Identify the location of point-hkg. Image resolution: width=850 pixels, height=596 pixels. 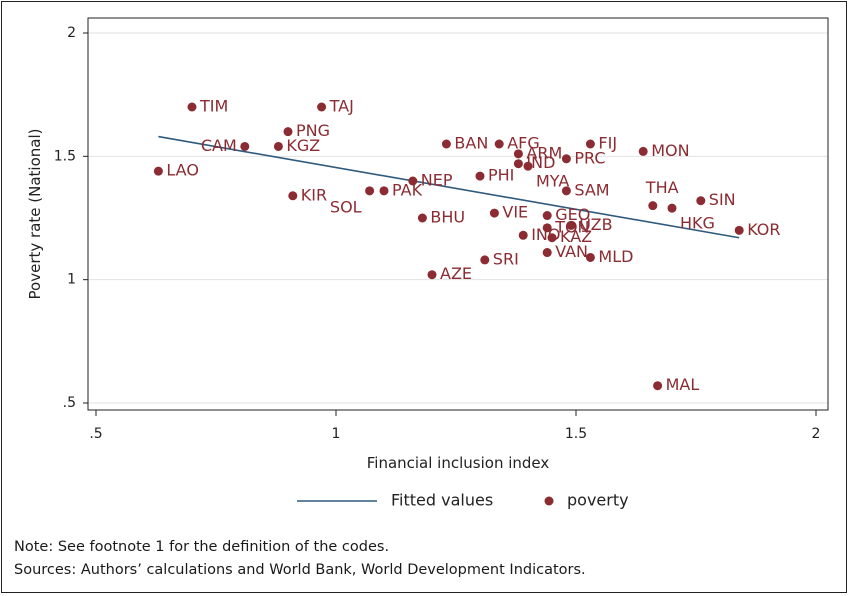
(672, 208).